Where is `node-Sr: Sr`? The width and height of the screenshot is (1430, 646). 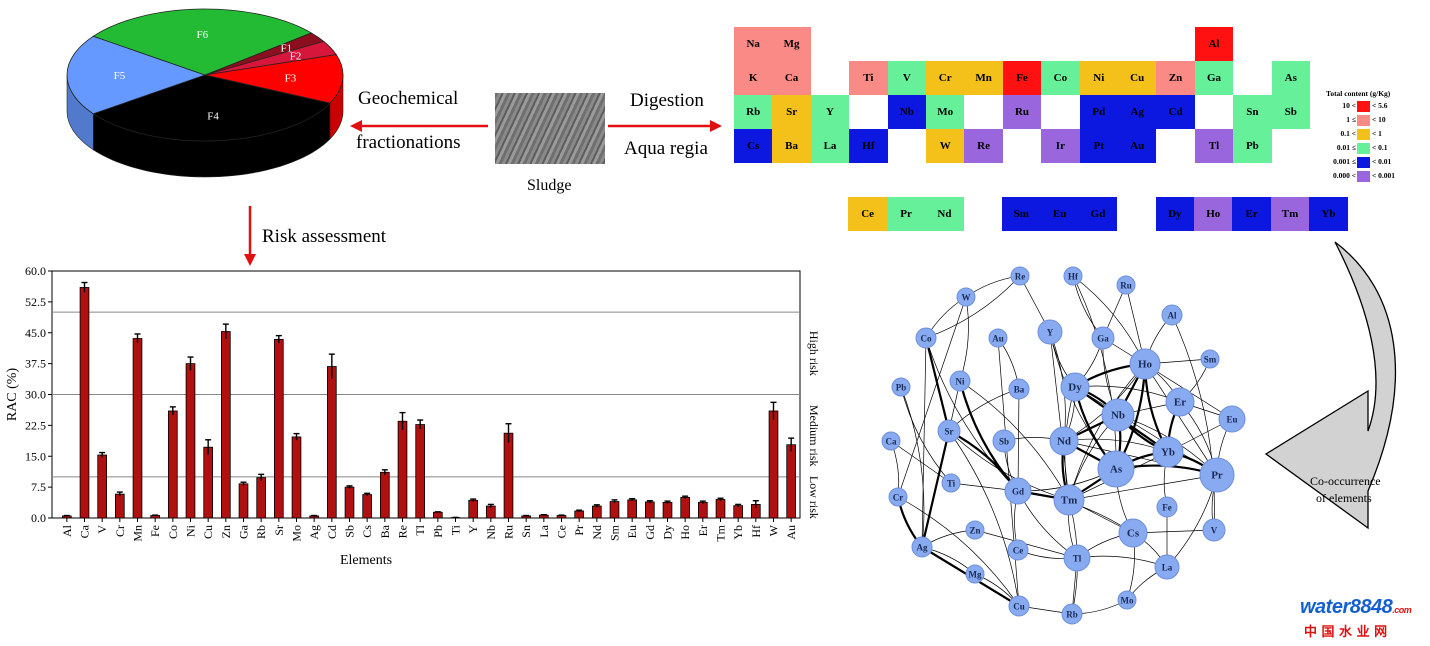
node-Sr: Sr is located at coordinates (949, 431).